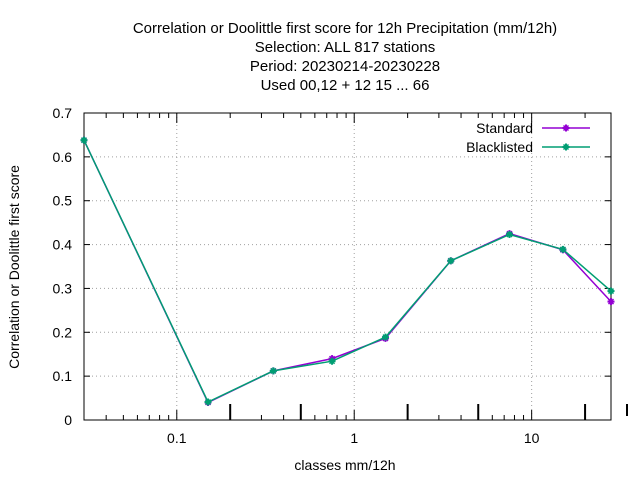 This screenshot has height=480, width=640. Describe the element at coordinates (63, 288) in the screenshot. I see `y-tick-label: 0.3` at that location.